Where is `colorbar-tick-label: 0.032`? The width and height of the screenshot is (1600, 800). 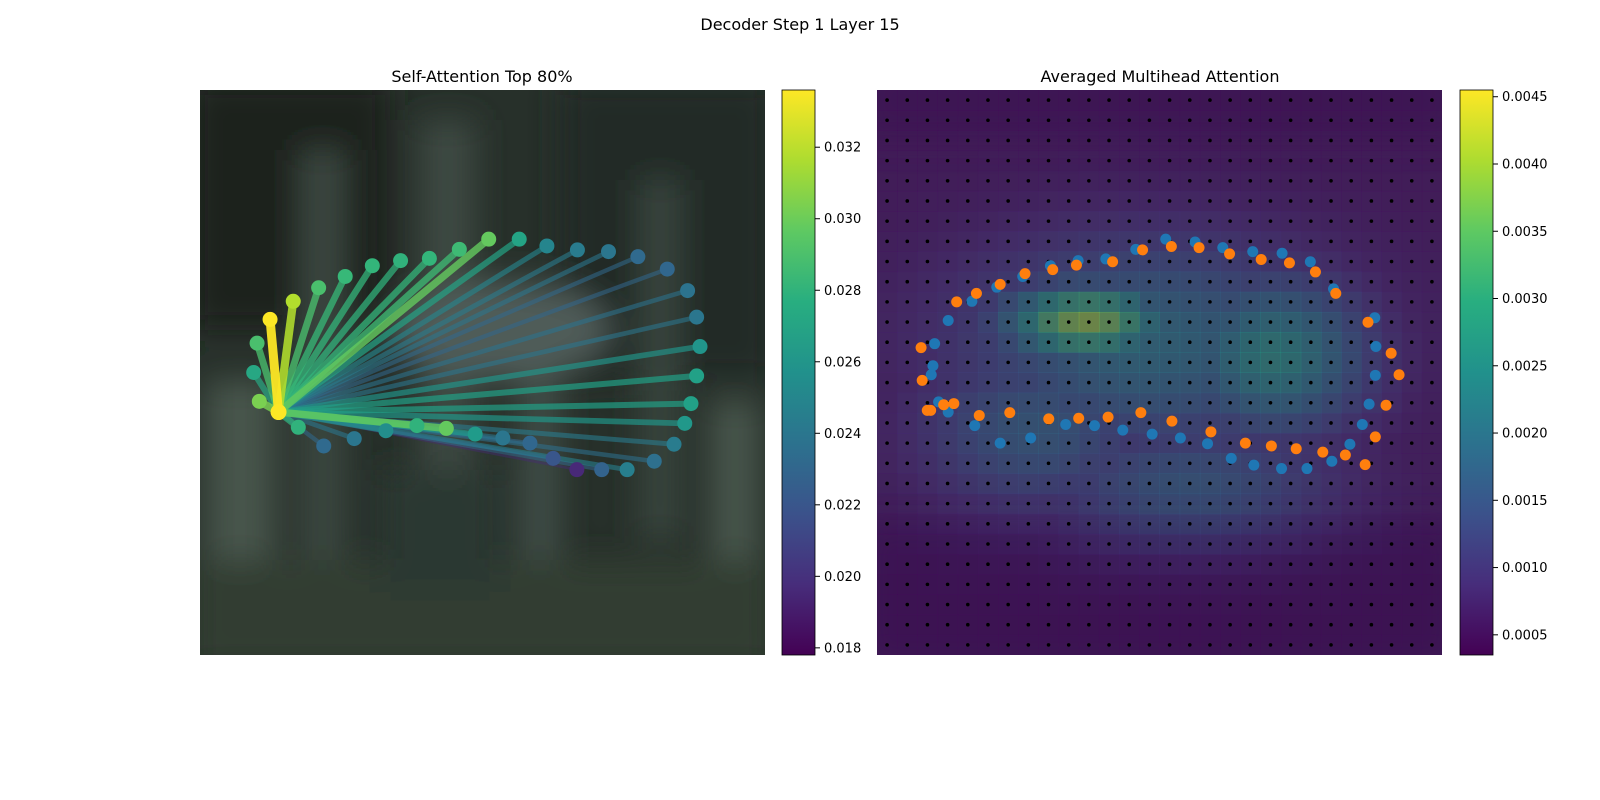
colorbar-tick-label: 0.032 is located at coordinates (842, 148).